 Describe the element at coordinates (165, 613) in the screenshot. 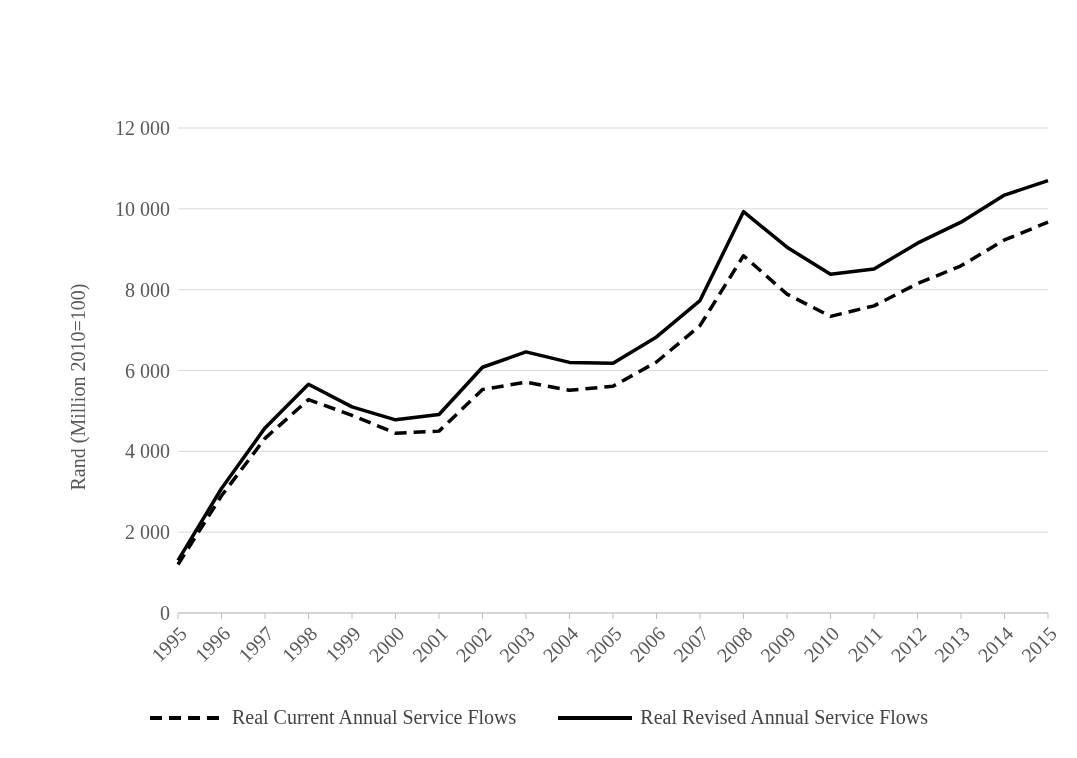

I see `y-tick-label: 0` at that location.